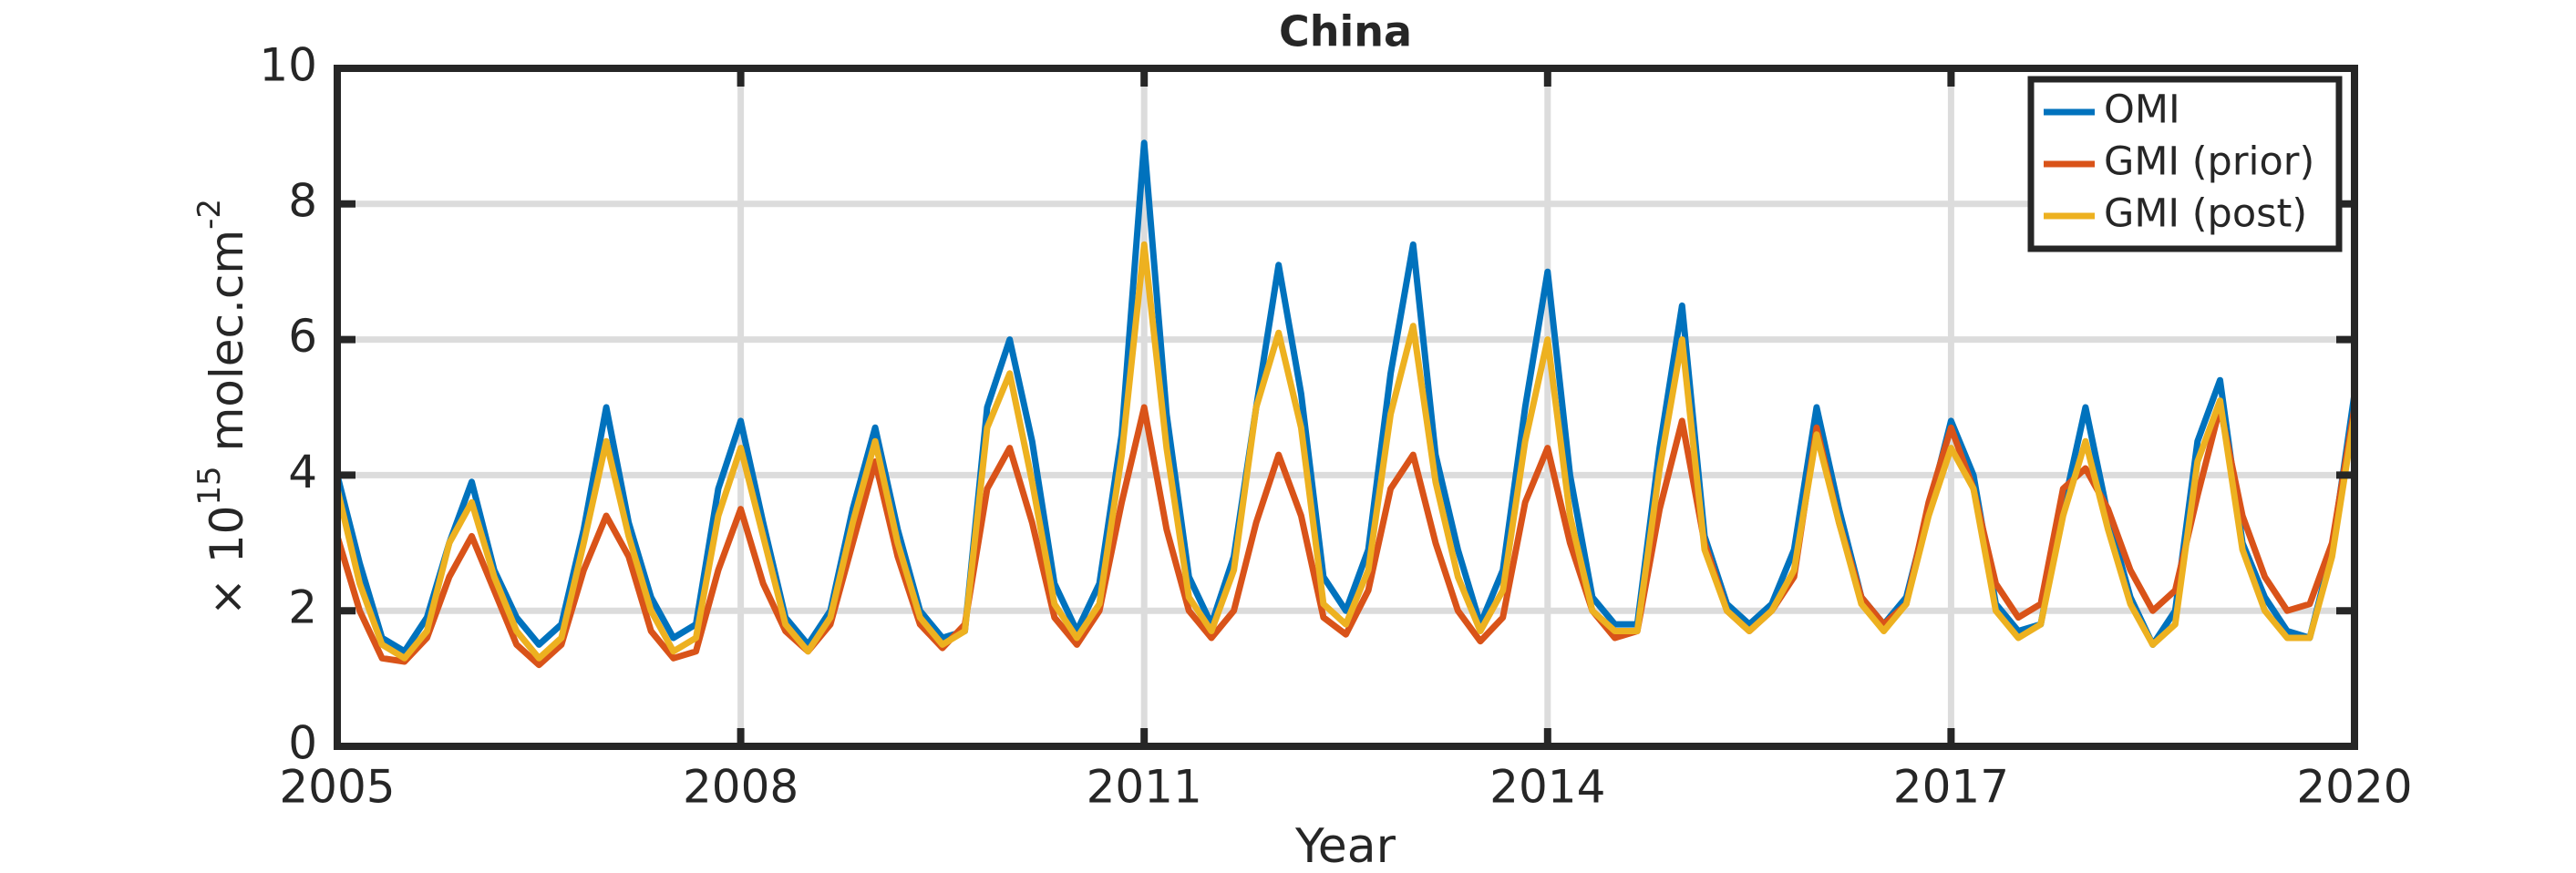  I want to click on legend-label: GMI (post), so click(2205, 214).